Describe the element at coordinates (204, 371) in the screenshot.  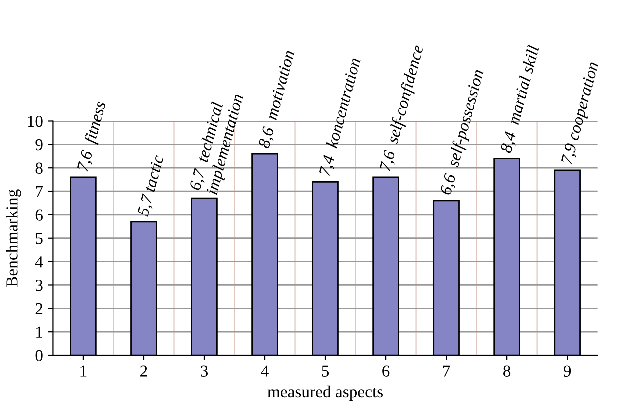
I see `x-tick-label: 3` at that location.